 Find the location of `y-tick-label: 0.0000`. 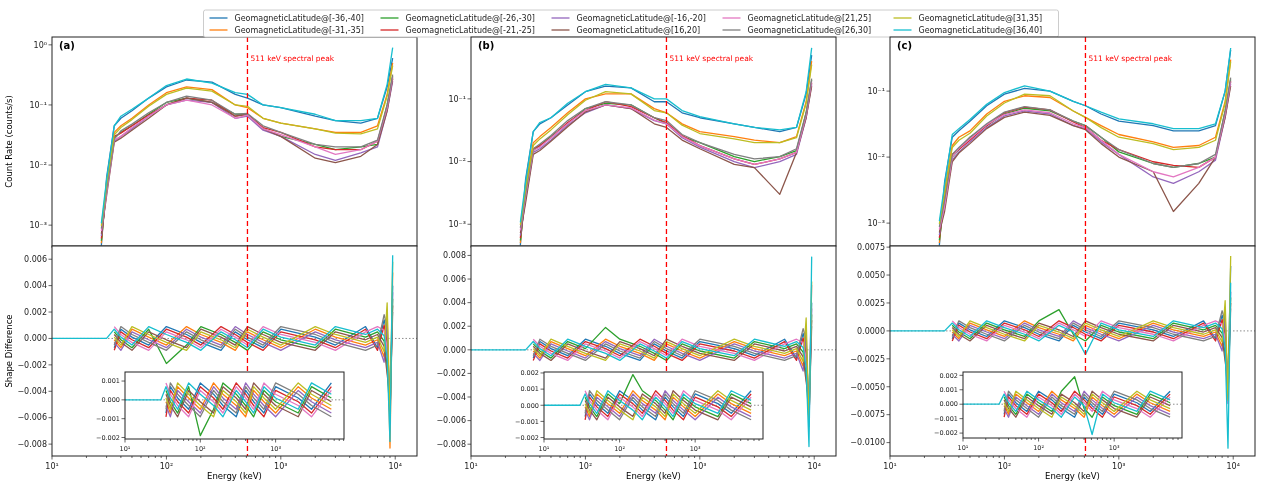

y-tick-label: 0.0000 is located at coordinates (871, 331).